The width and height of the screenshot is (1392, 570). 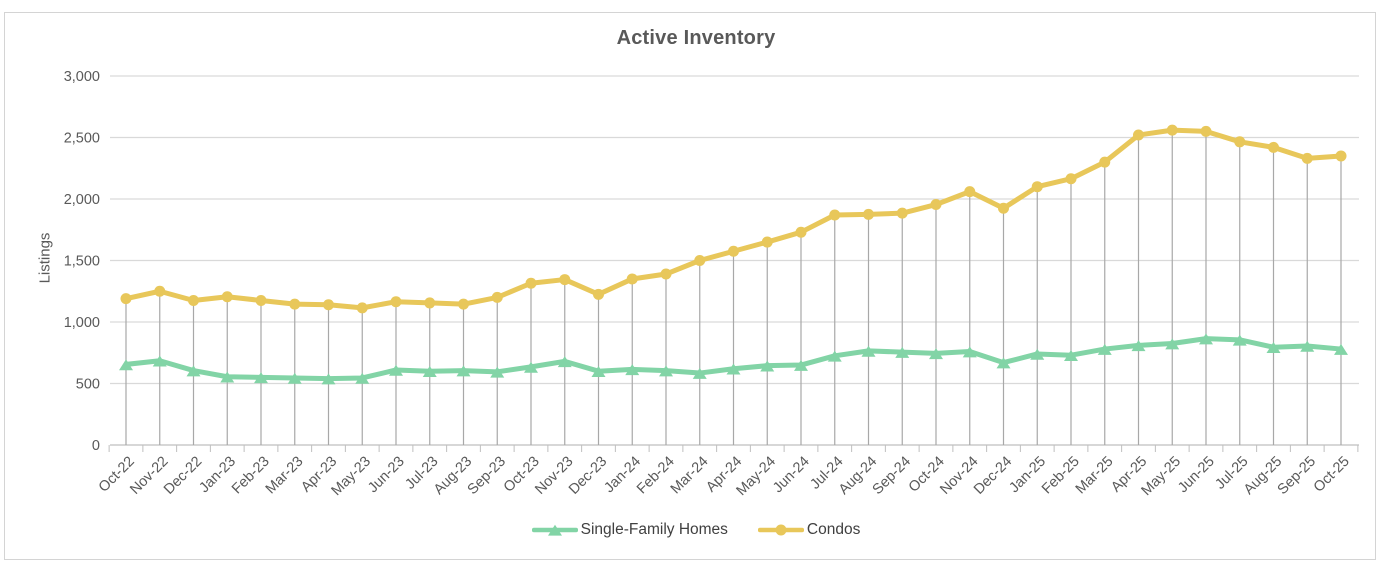 I want to click on legend-marker-single-family-homes, so click(x=554, y=530).